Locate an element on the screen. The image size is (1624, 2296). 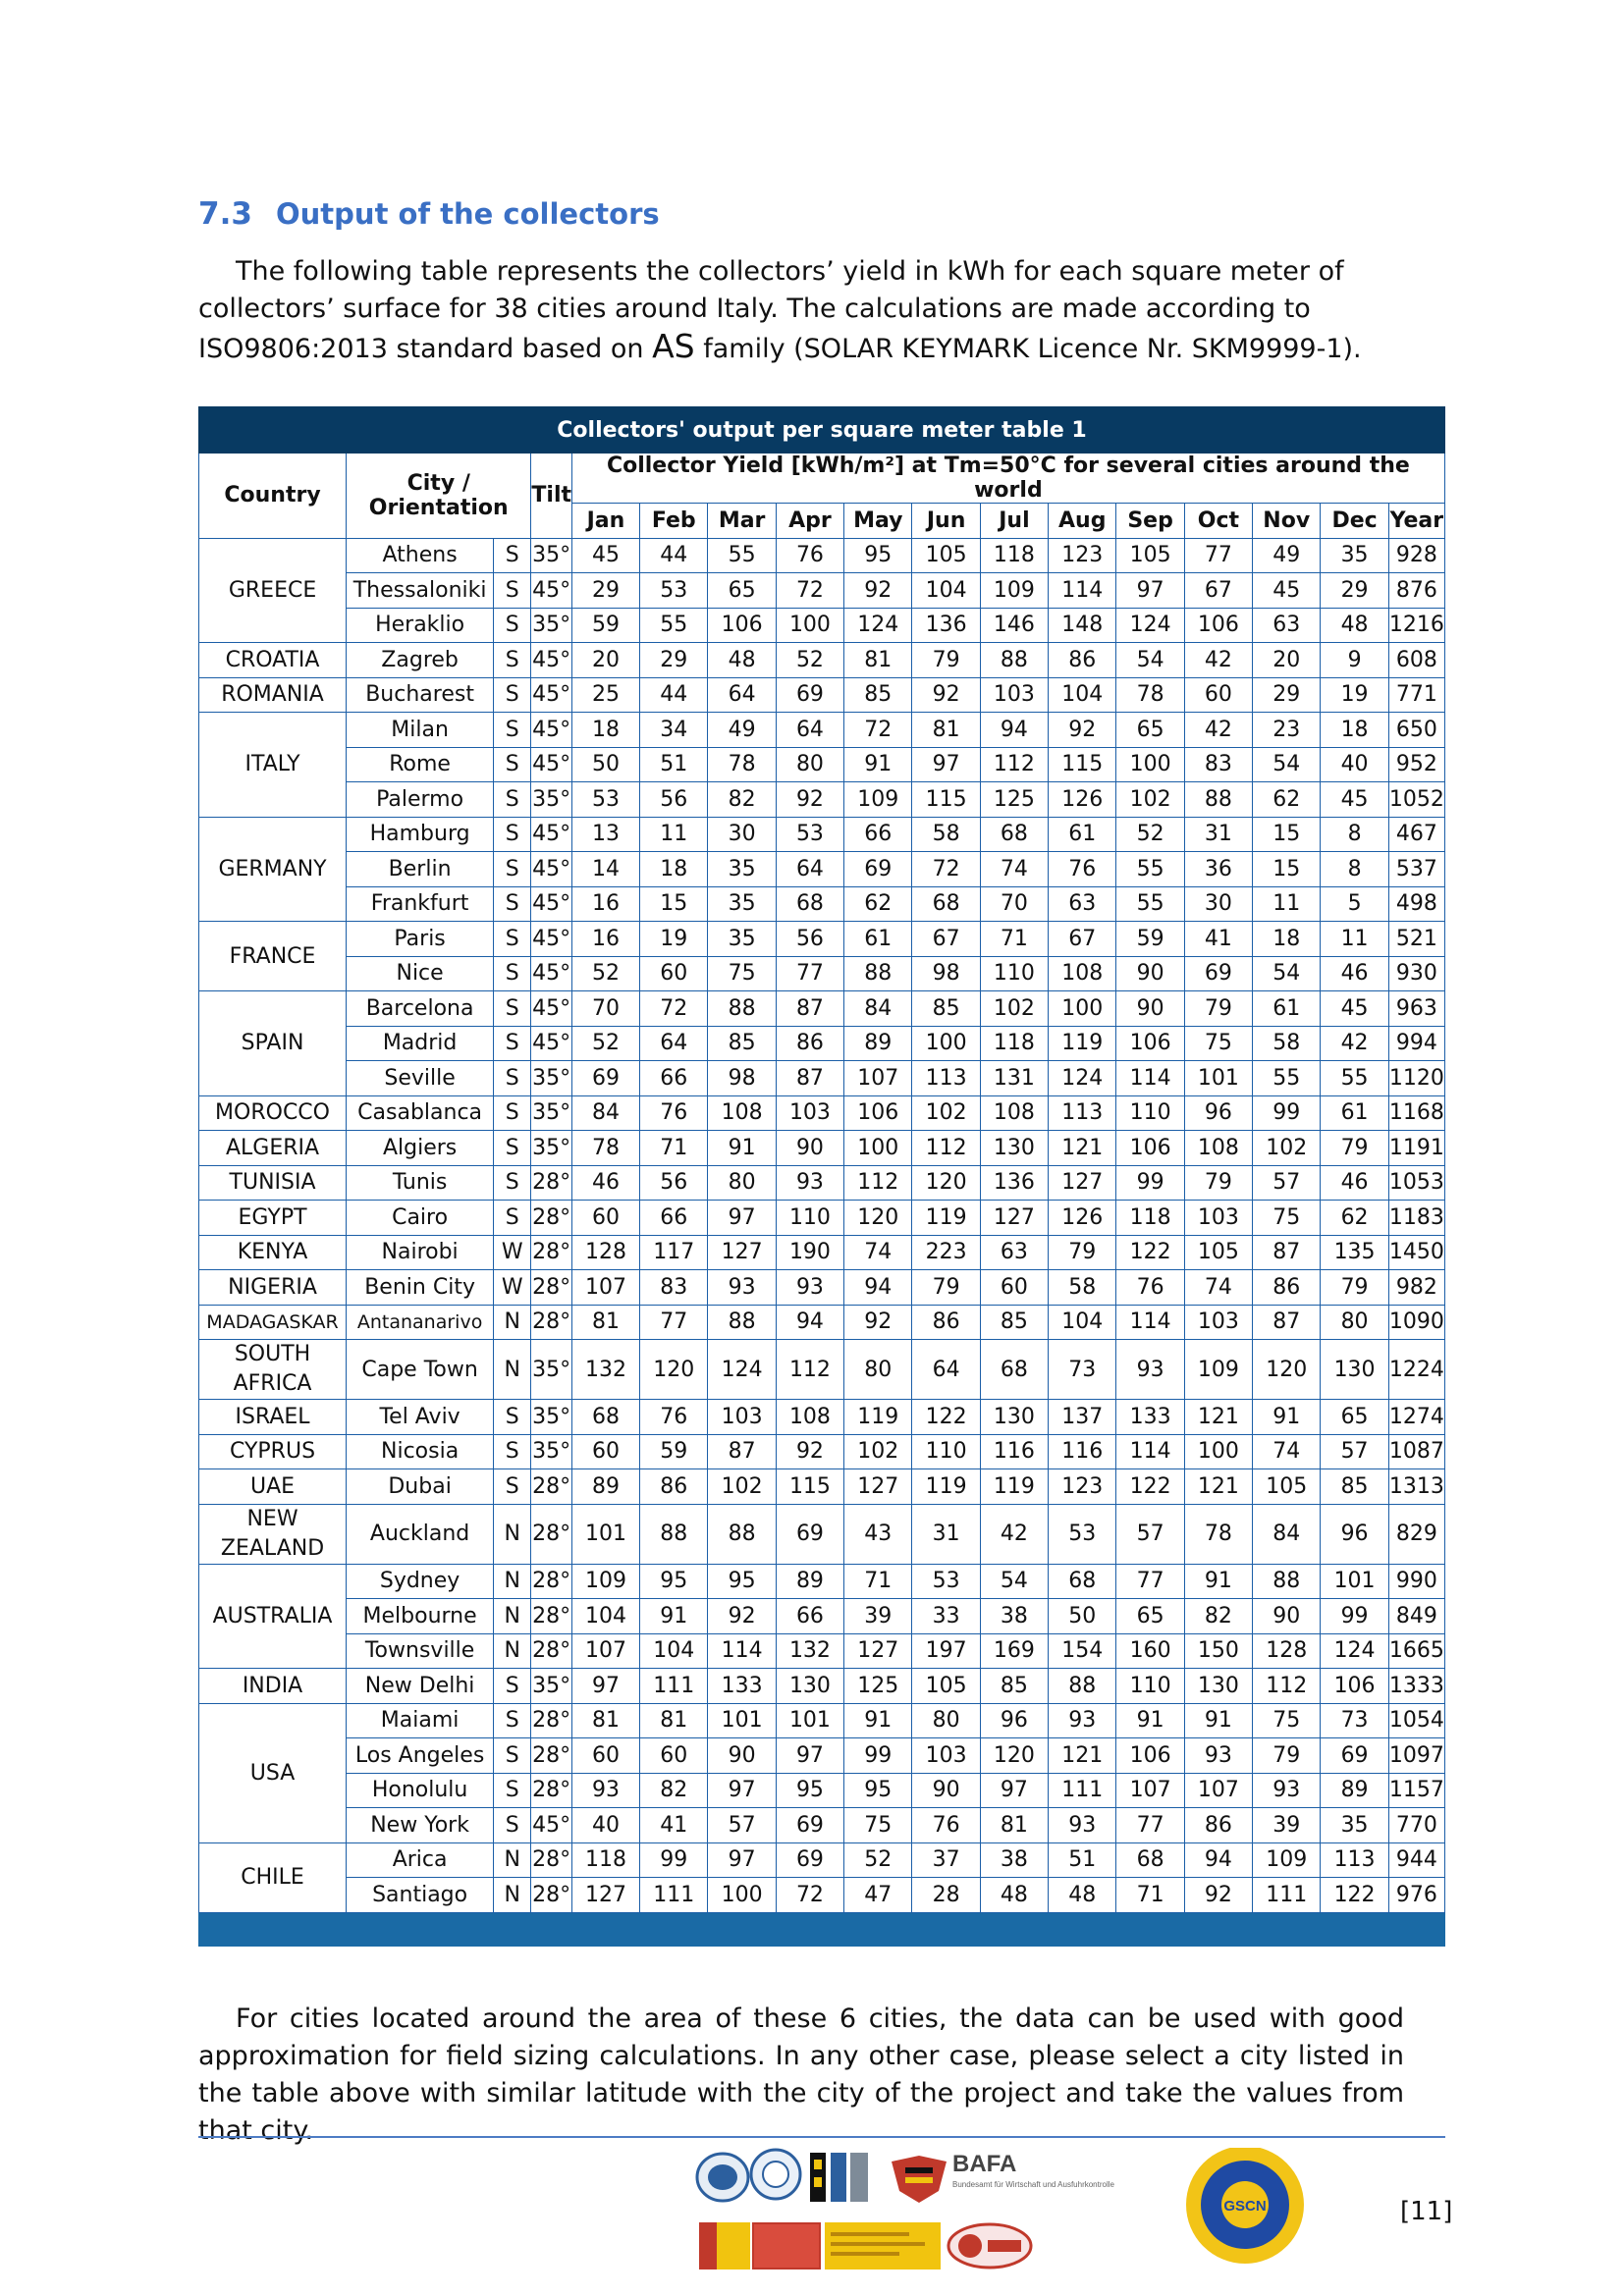
month-value-cell: 53 is located at coordinates (674, 591).